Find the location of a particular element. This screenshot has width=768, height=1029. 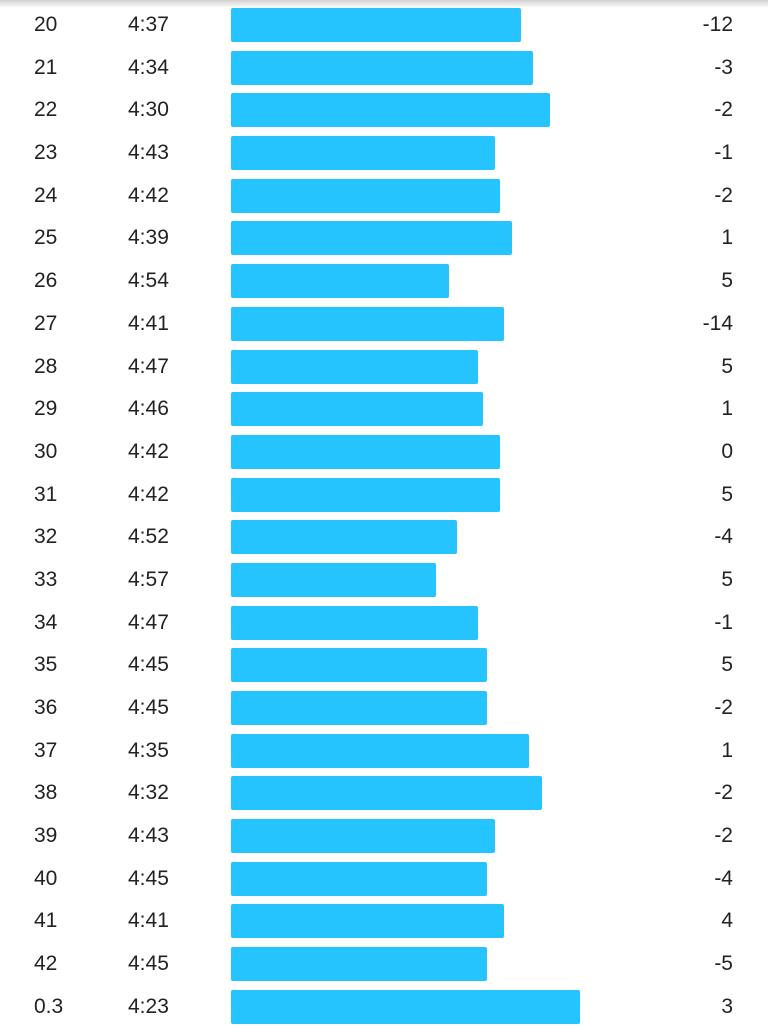

split-elevation: -3 is located at coordinates (723, 67).